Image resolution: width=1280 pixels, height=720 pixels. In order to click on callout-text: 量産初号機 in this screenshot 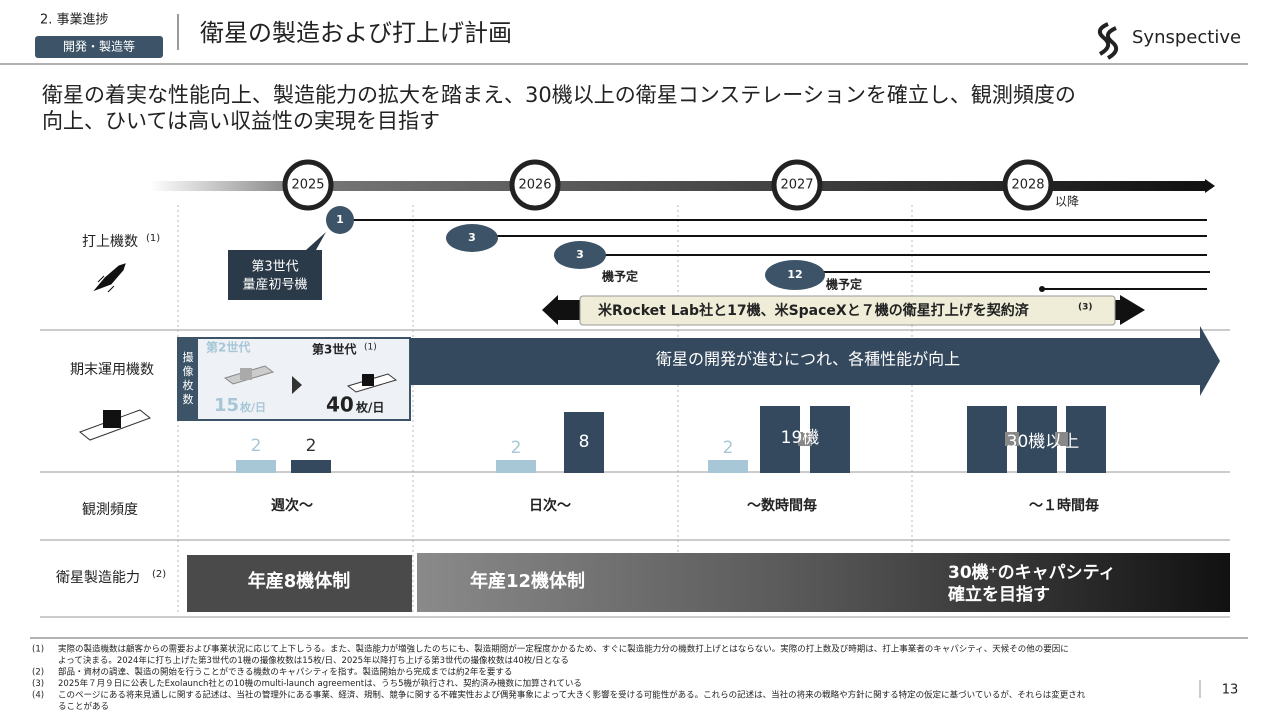, I will do `click(274, 285)`.